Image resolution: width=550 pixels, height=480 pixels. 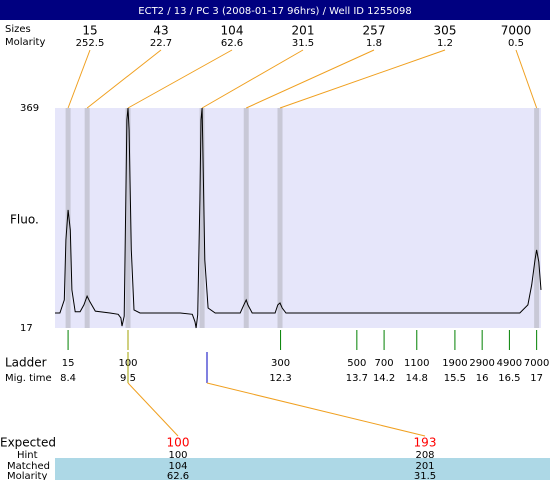 I want to click on ladder-mig-time: 16.5, so click(x=509, y=378).